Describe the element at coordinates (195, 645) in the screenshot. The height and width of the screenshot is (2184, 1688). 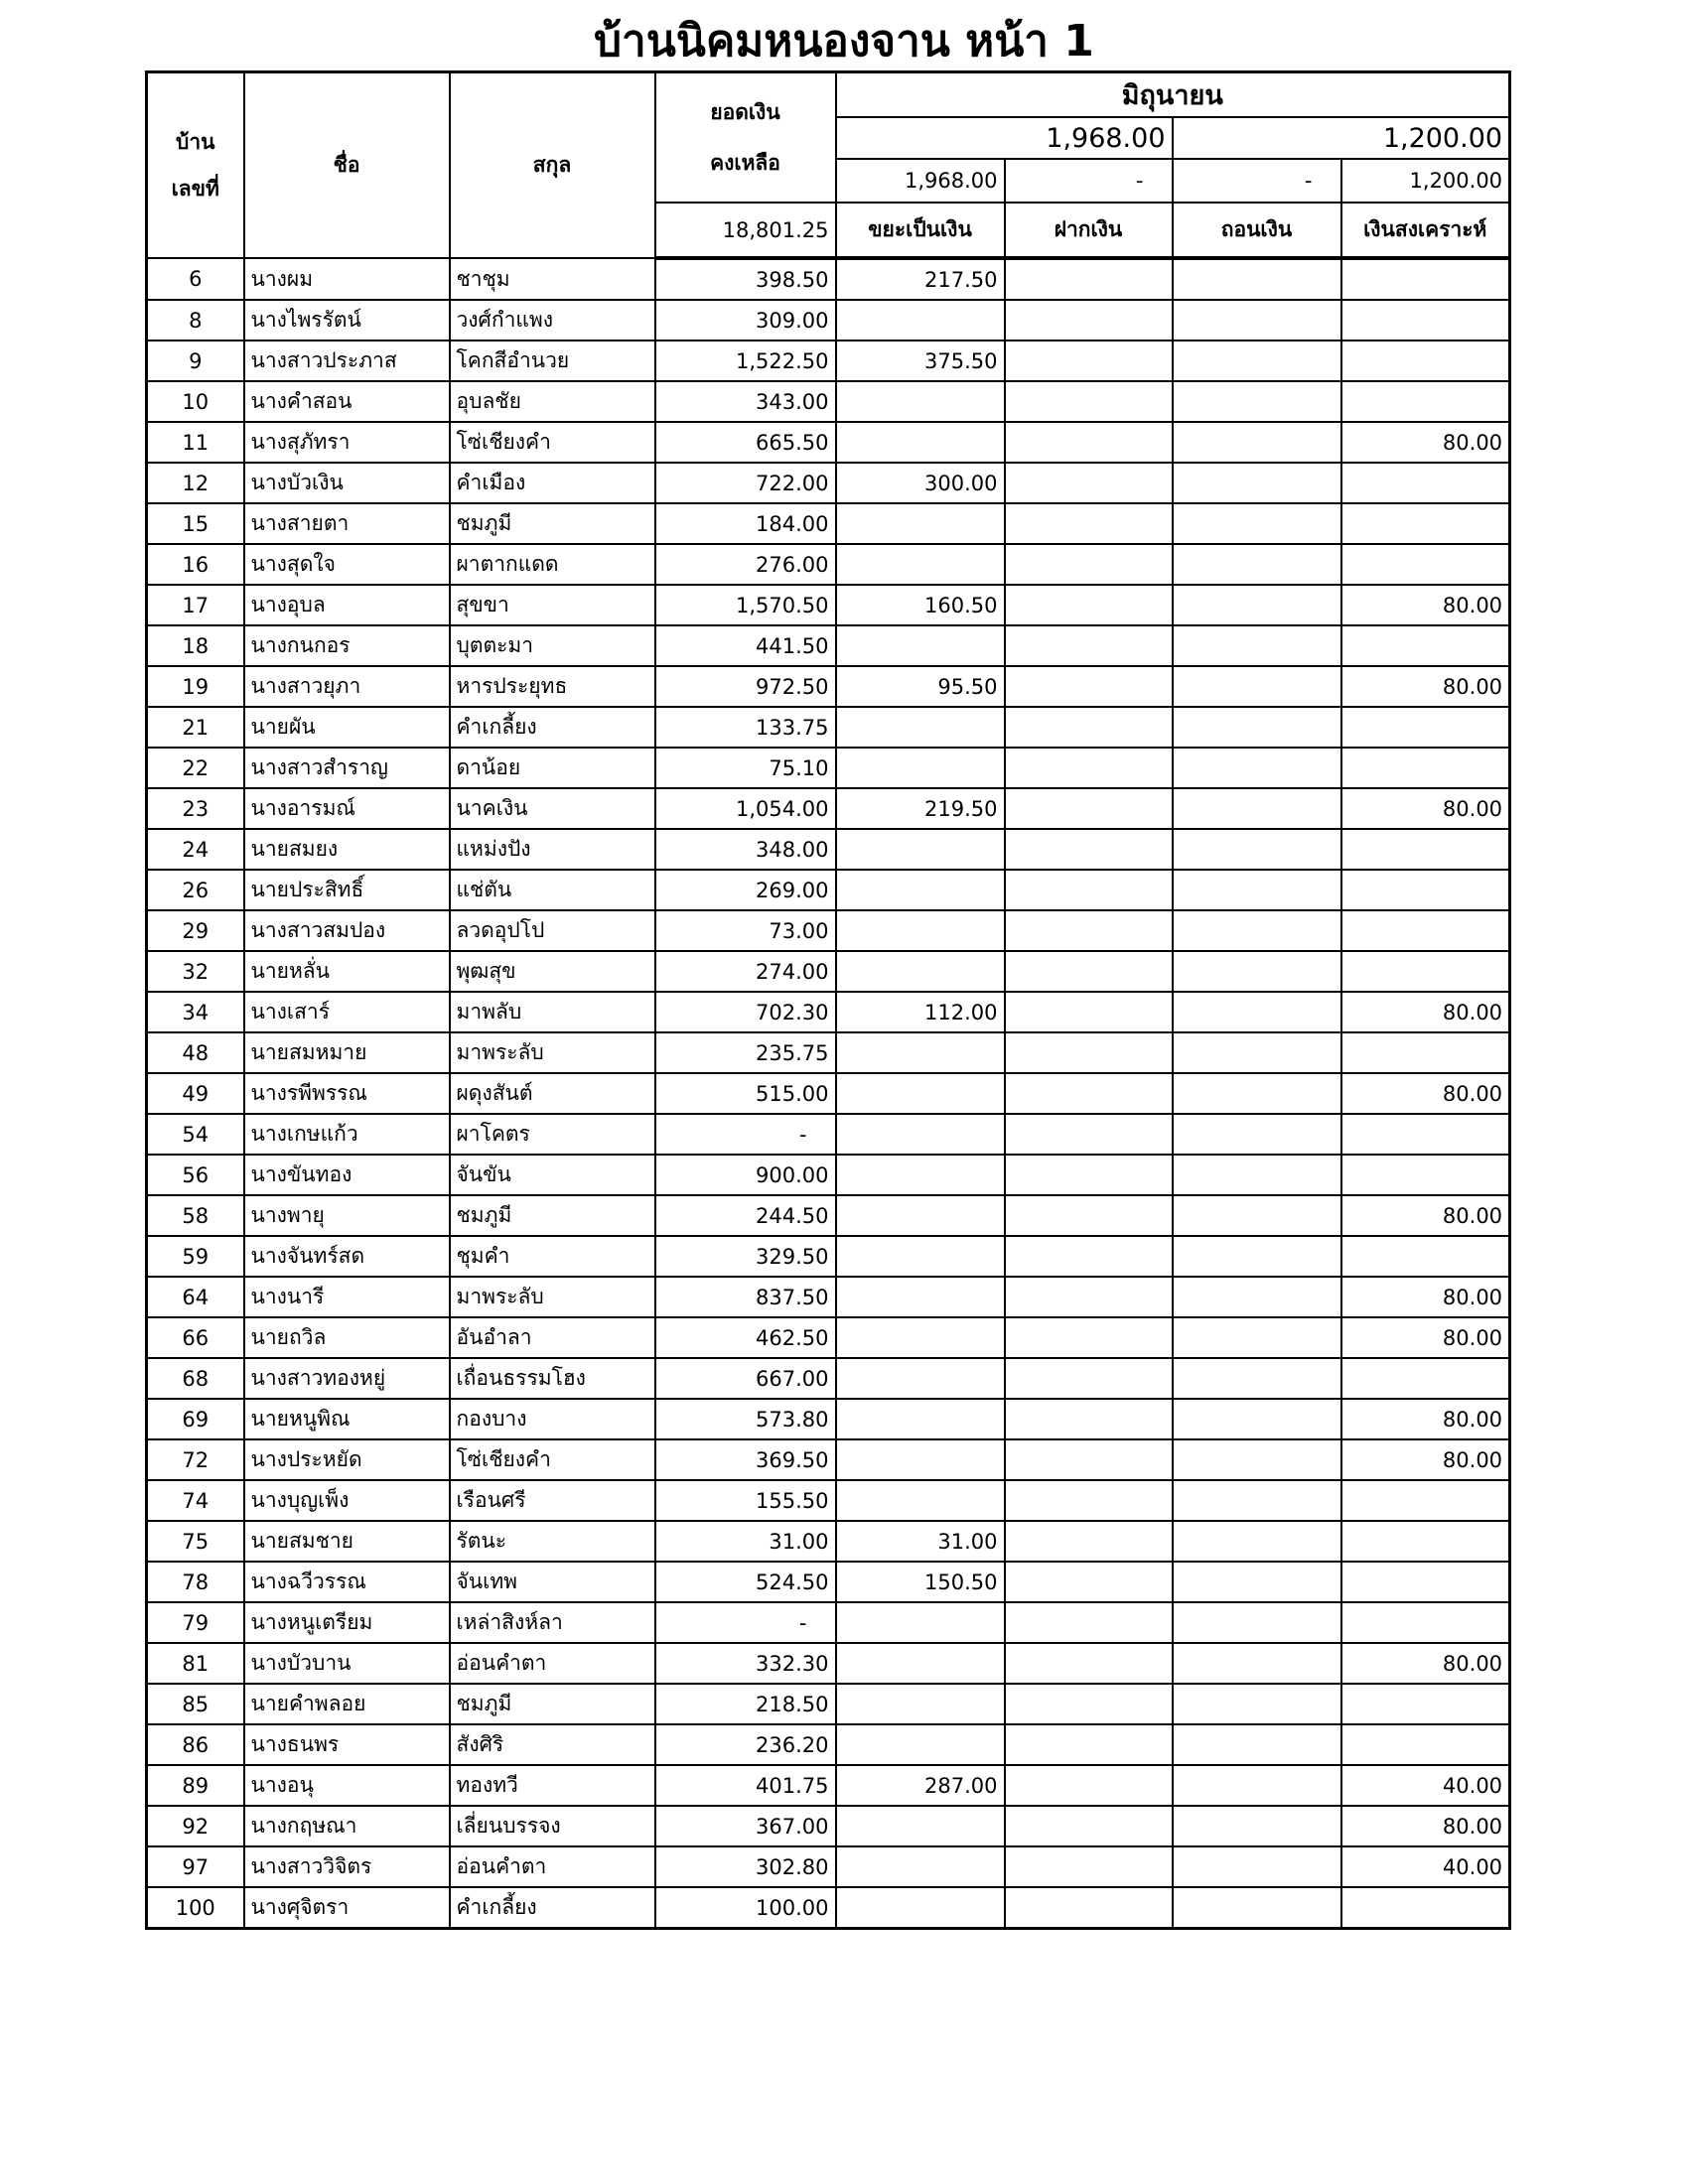
I see `house-no-cell: 18` at that location.